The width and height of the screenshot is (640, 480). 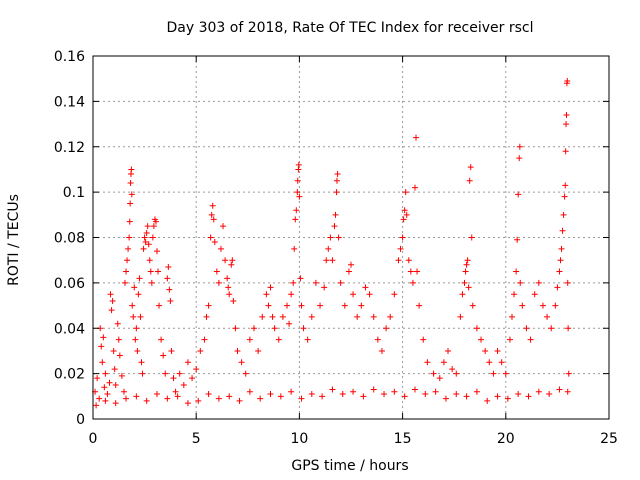 I want to click on y-axis-label: ROTI / TECUs, so click(x=14, y=240).